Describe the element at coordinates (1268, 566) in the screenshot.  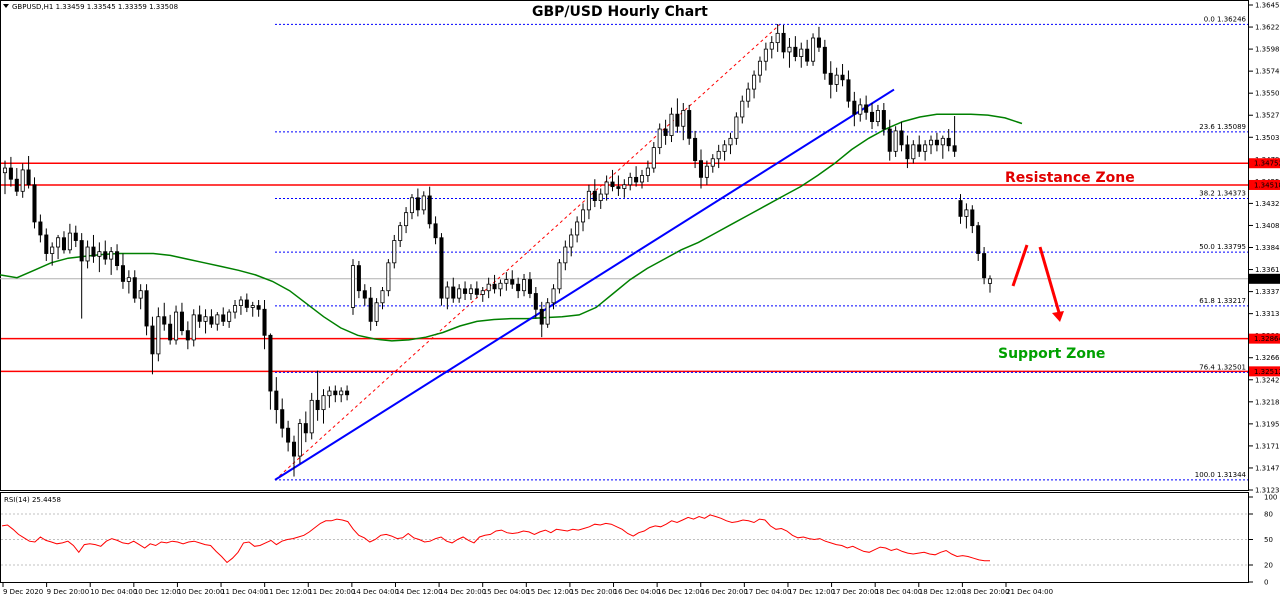
I see `rsi-tick-label: 20` at that location.